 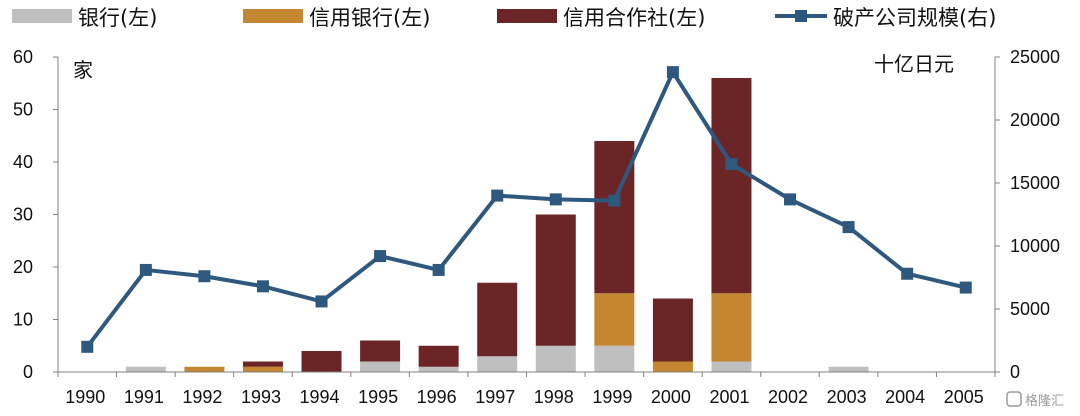 I want to click on line-point-2003, so click(x=848, y=227).